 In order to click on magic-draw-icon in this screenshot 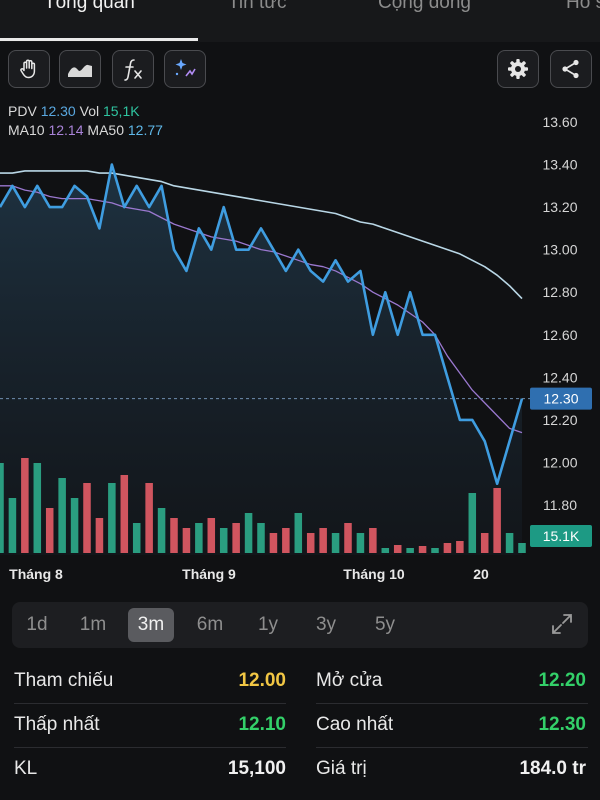, I will do `click(185, 68)`.